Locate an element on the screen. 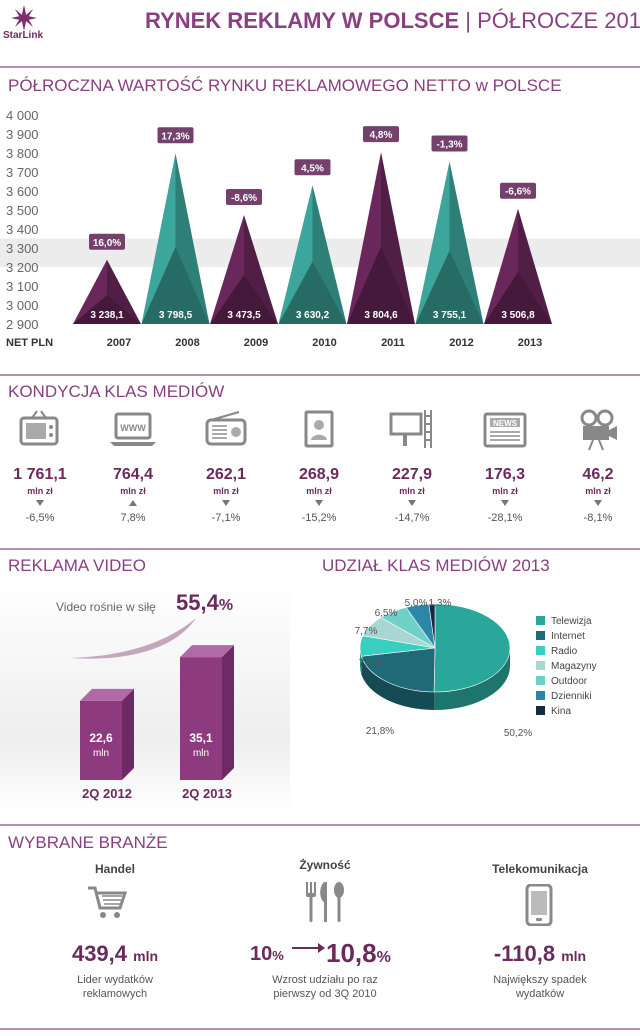 The image size is (640, 1036). branch-name-handel: Handel is located at coordinates (114, 869).